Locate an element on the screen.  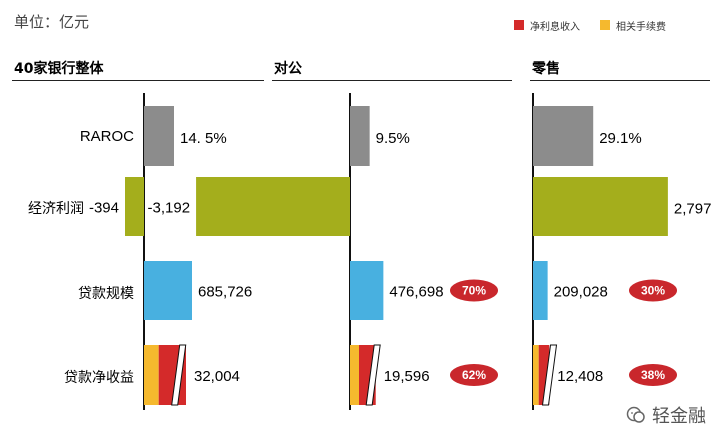
watermark-text: 轻金融 is located at coordinates (679, 416).